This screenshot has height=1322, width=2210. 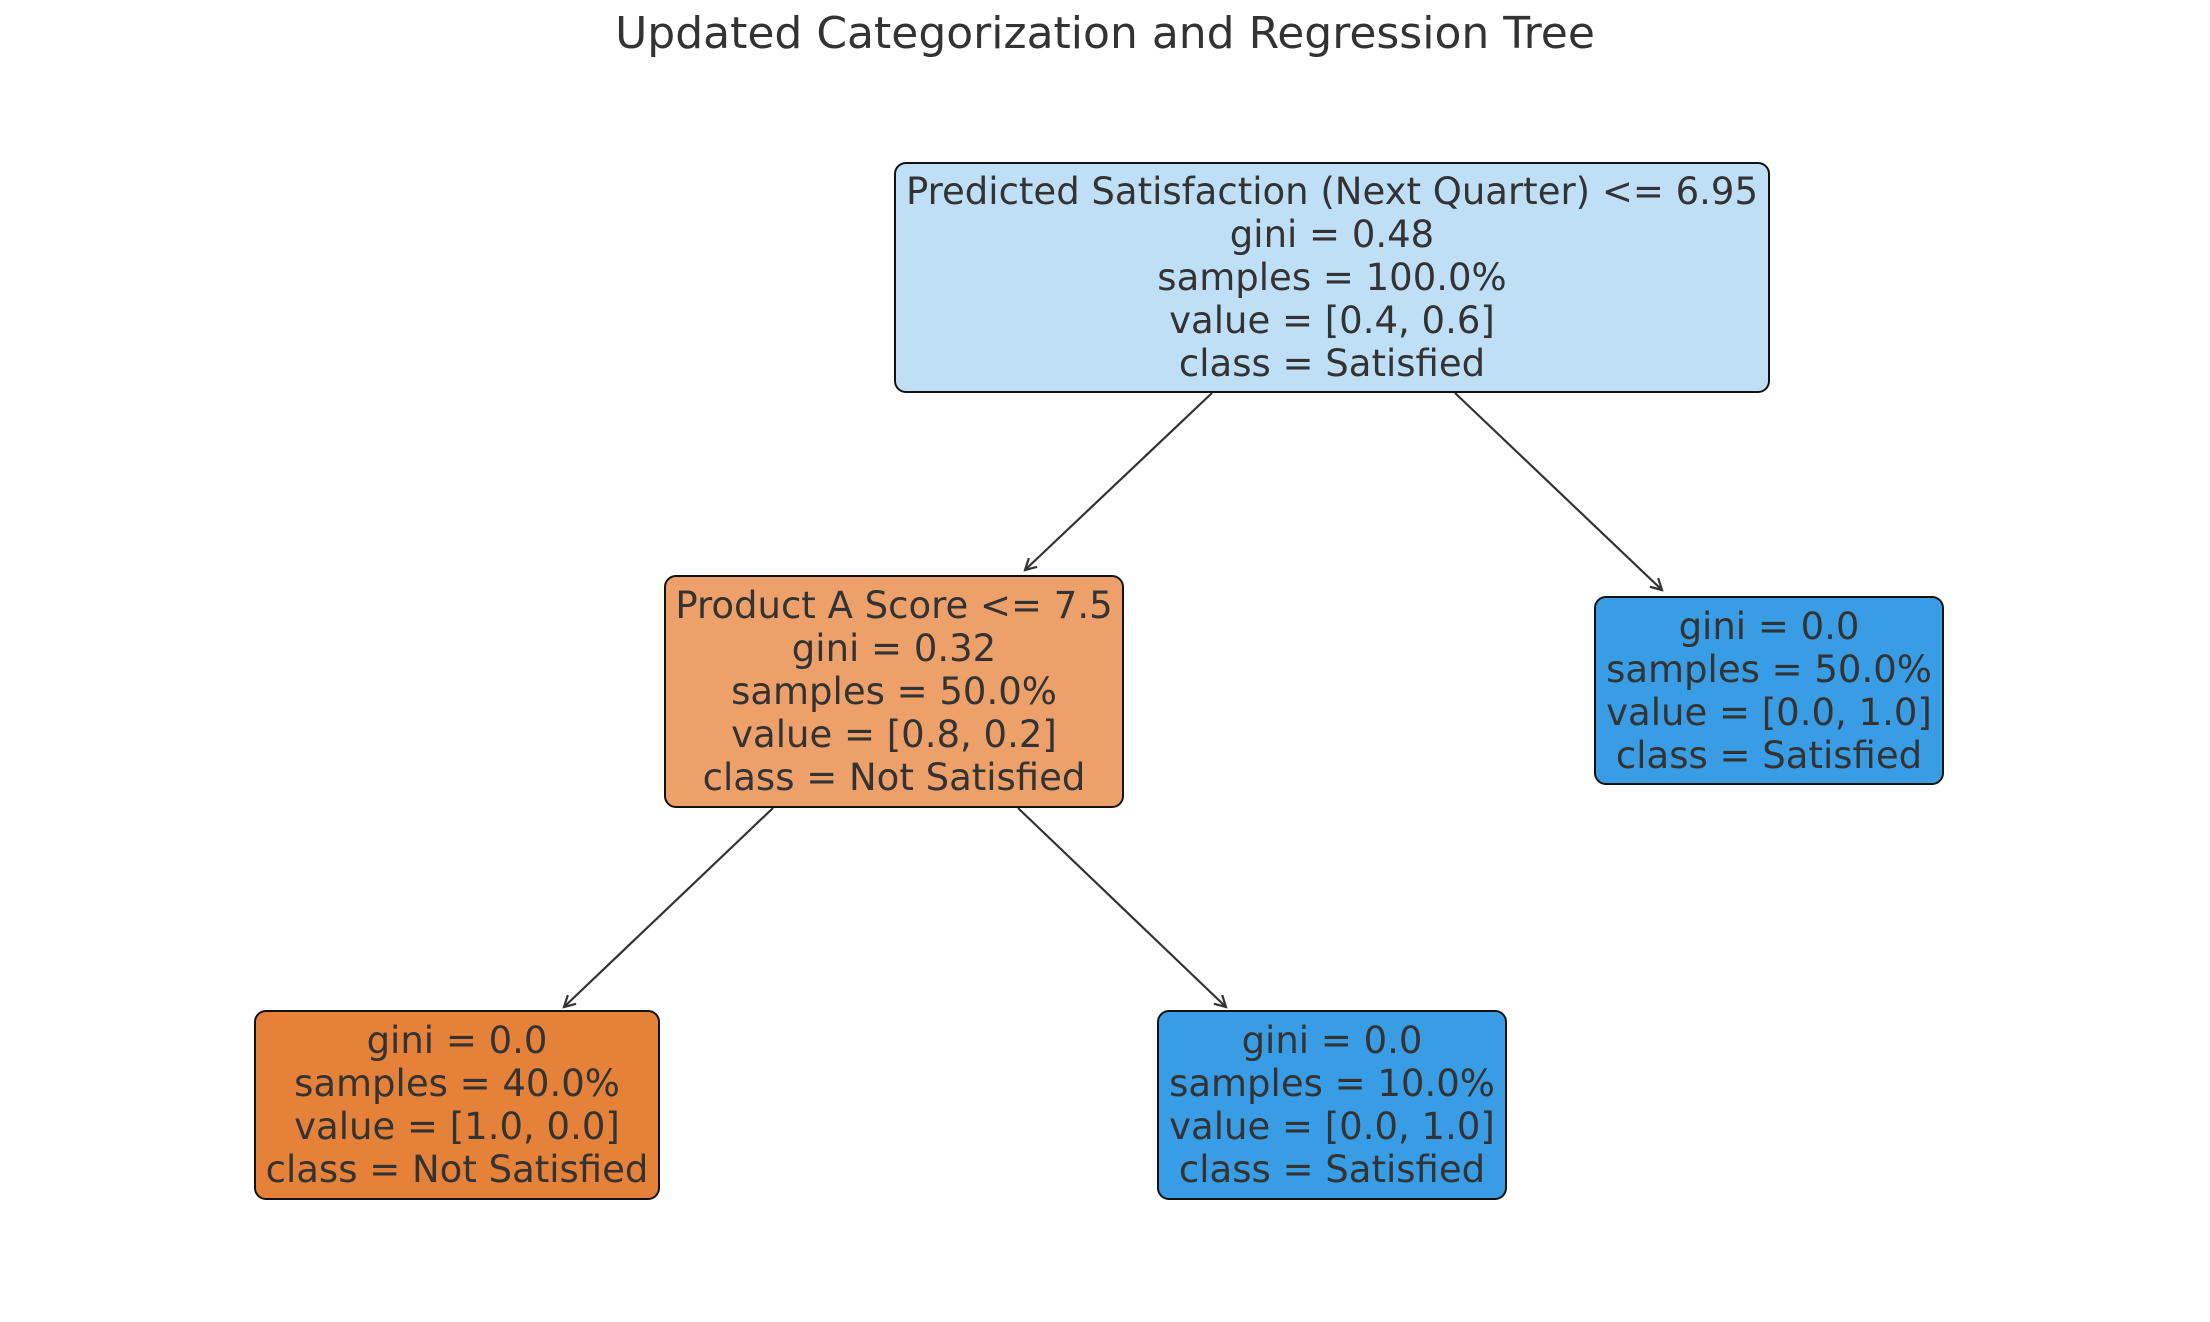 I want to click on edge-root-to-node1, so click(x=1119, y=481).